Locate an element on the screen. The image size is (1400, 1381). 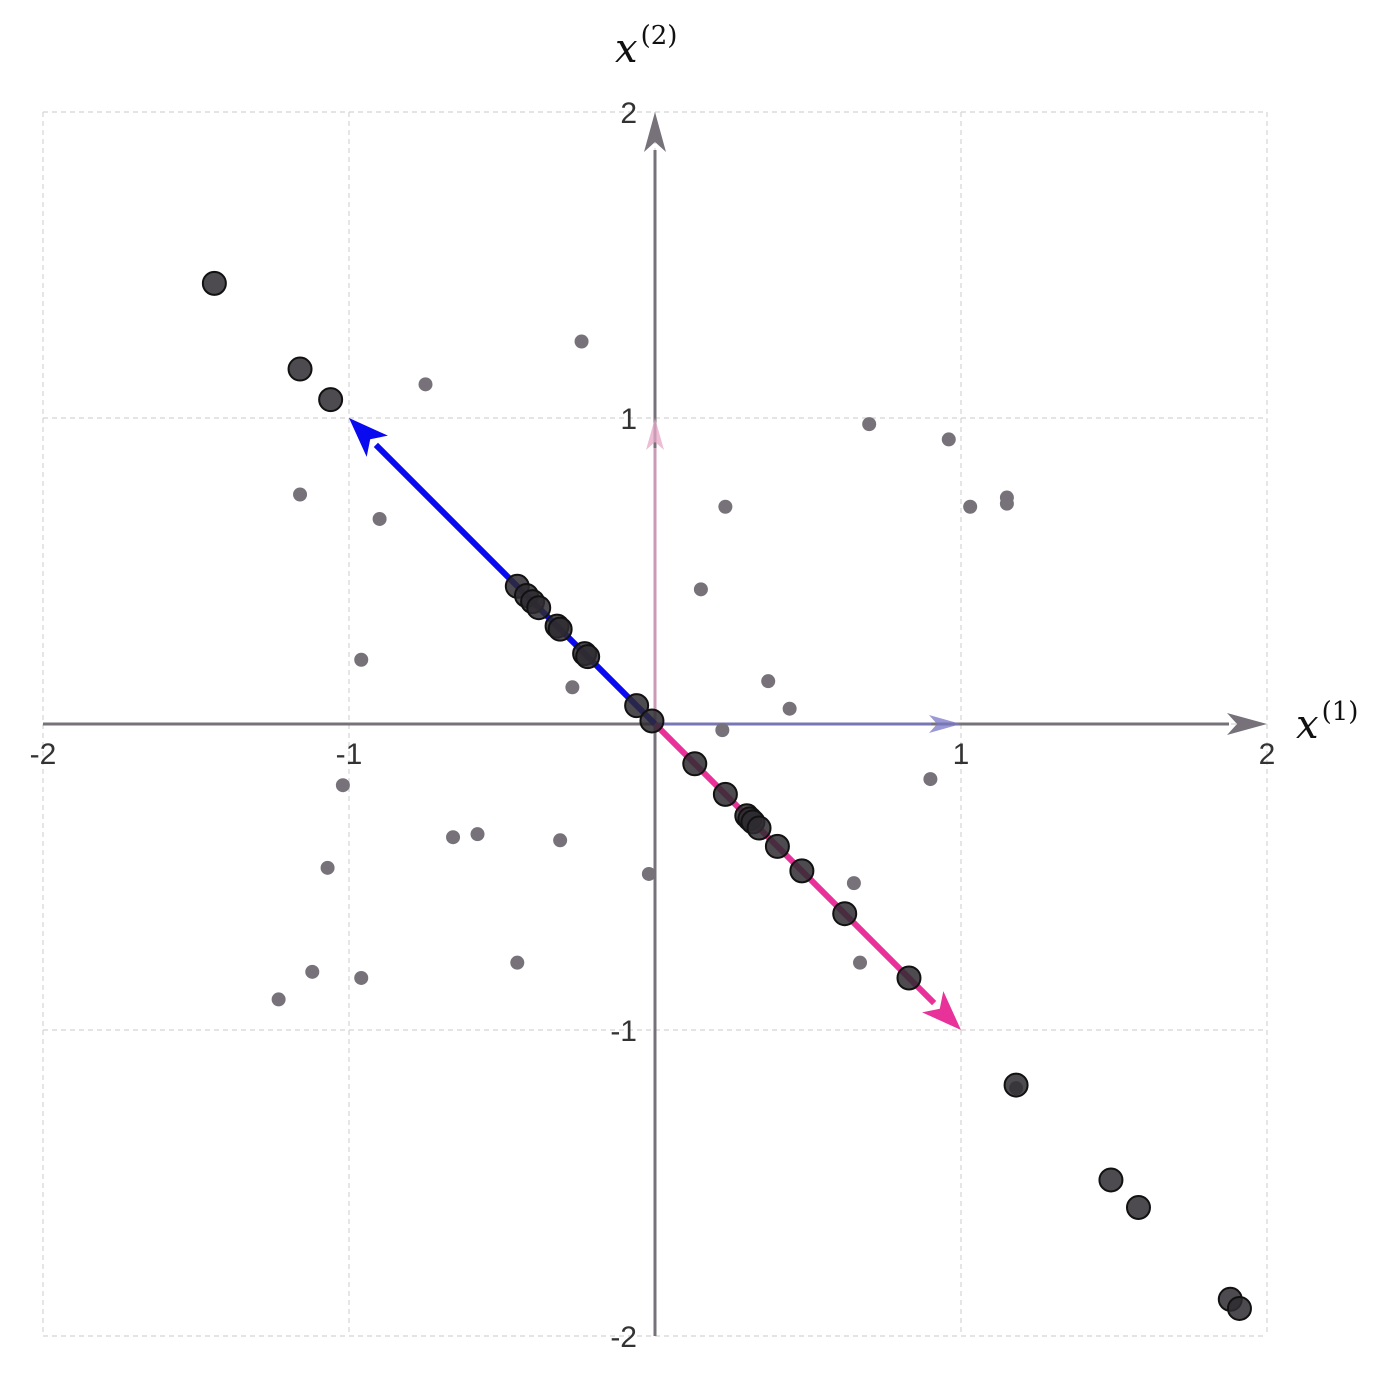
x-tick-label: 2 is located at coordinates (1267, 754).